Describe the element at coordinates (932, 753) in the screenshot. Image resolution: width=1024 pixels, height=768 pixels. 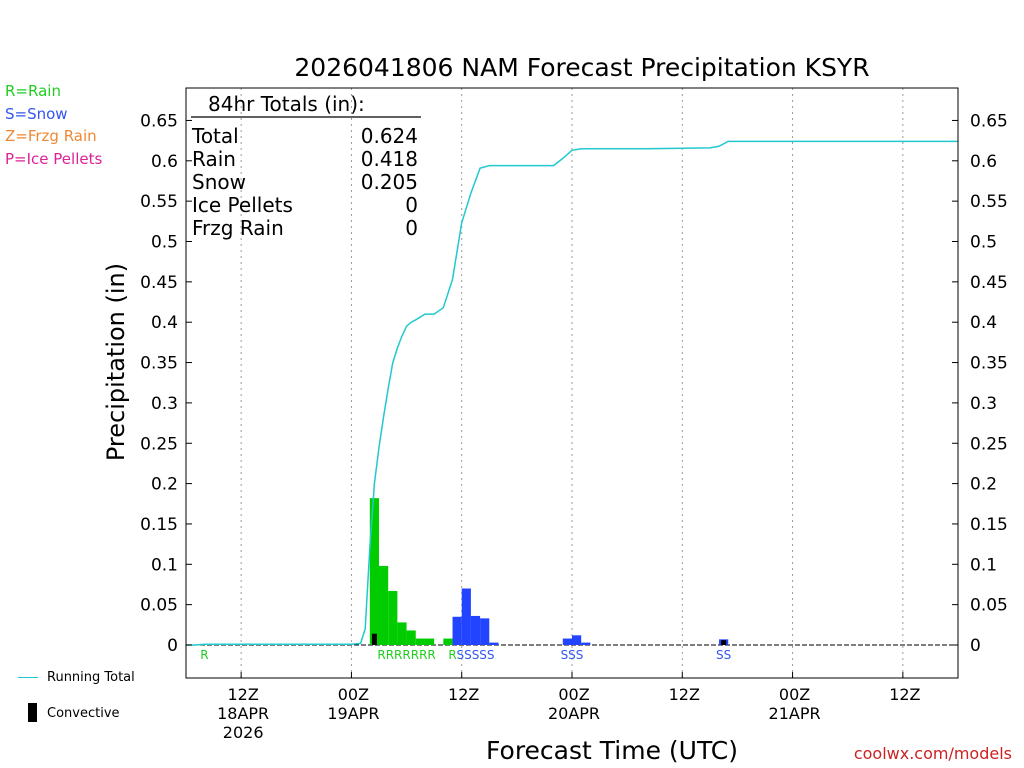
I see `credit-text: coolwx.com/models` at that location.